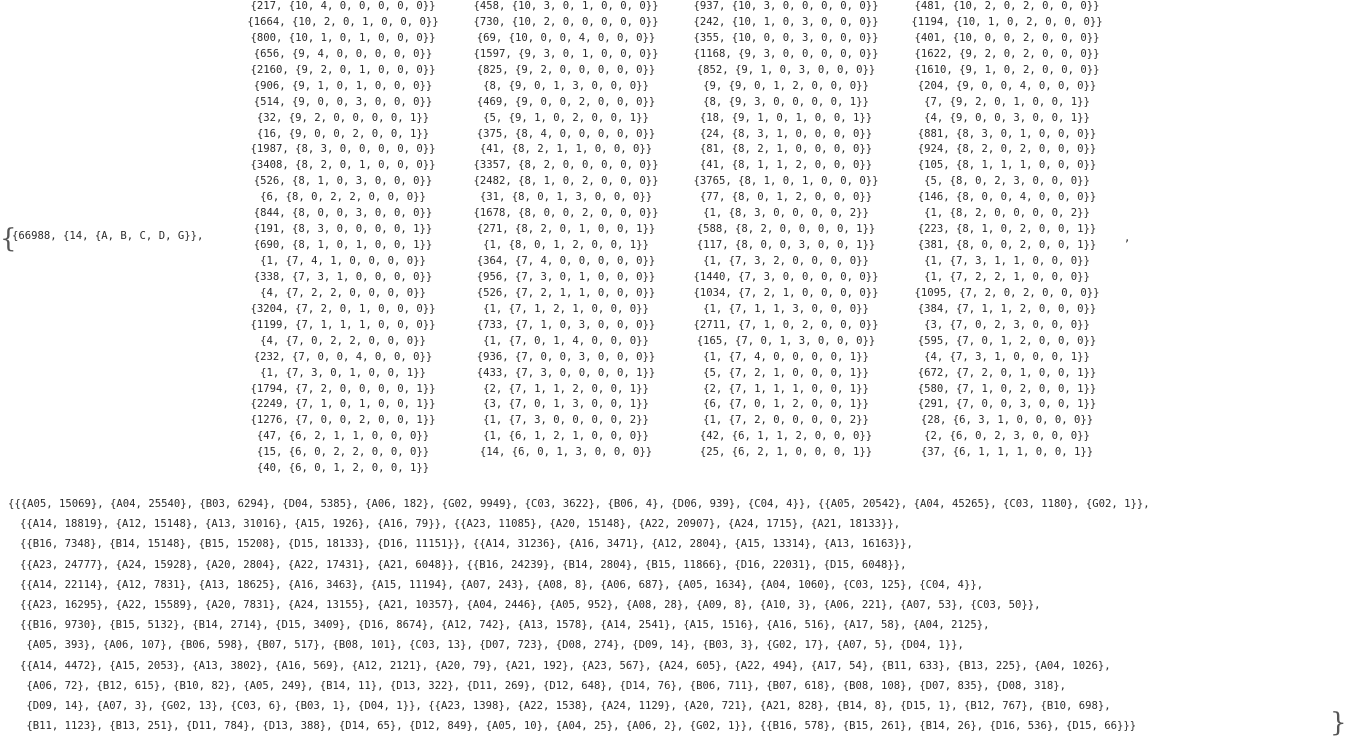 The image size is (1368, 738). Describe the element at coordinates (343, 372) in the screenshot. I see `matrix-cell: {1, {7, 3, 0, 1, 0, 0, 1}}` at that location.